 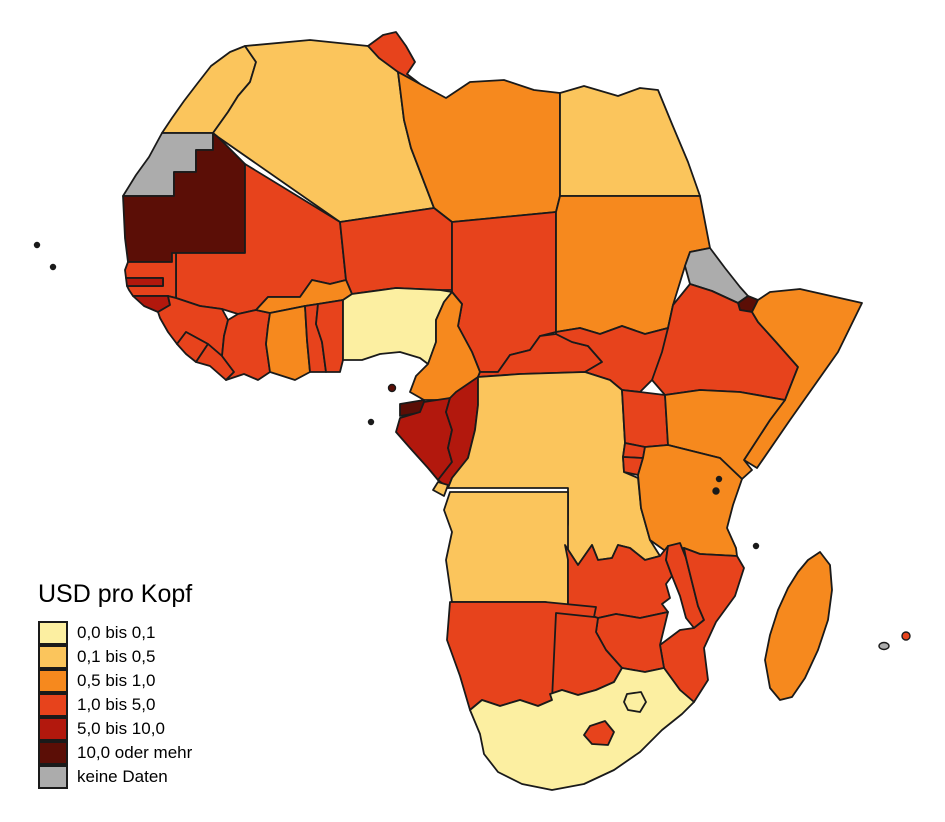 I want to click on legend-label: 0,0 bis 0,1, so click(x=116, y=632).